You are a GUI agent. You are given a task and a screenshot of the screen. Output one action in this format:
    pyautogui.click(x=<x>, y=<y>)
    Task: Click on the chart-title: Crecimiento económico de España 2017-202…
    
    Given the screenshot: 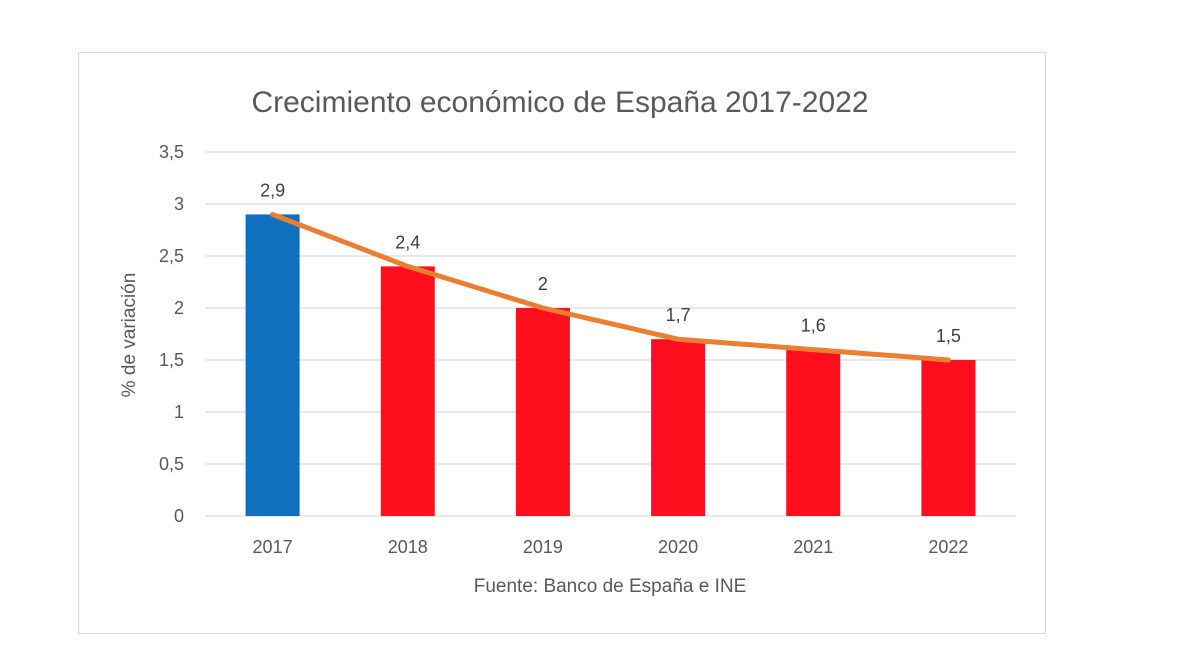 What is the action you would take?
    pyautogui.click(x=559, y=102)
    